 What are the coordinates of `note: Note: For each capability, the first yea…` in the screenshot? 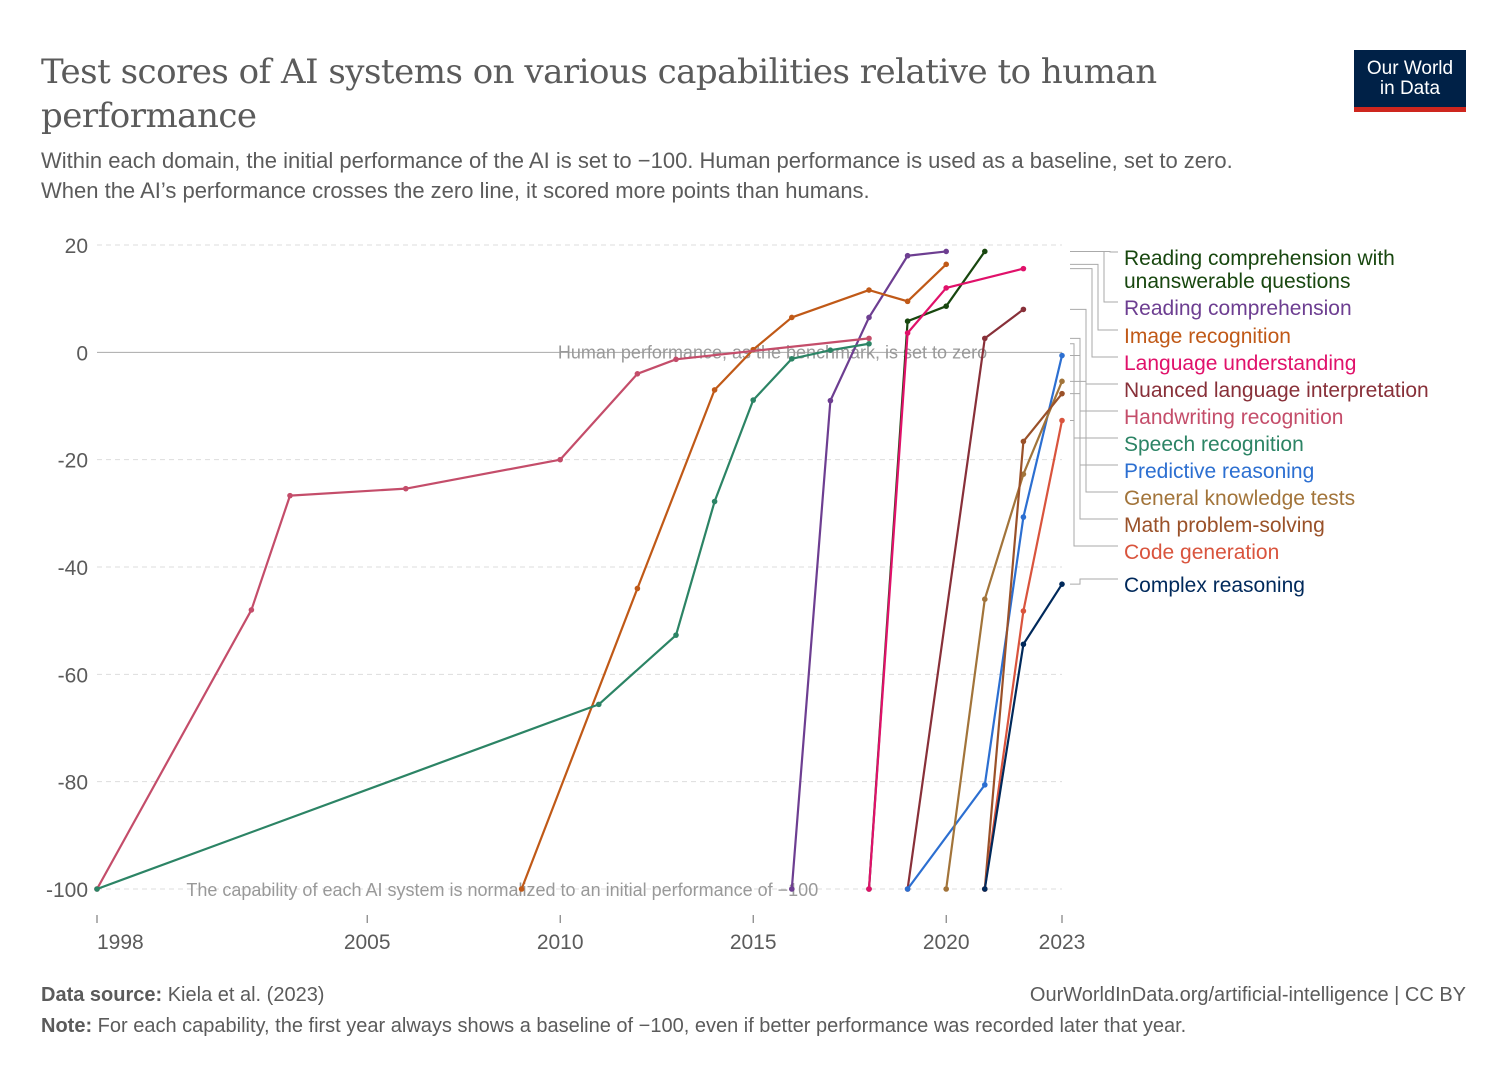 It's located at (613, 1026).